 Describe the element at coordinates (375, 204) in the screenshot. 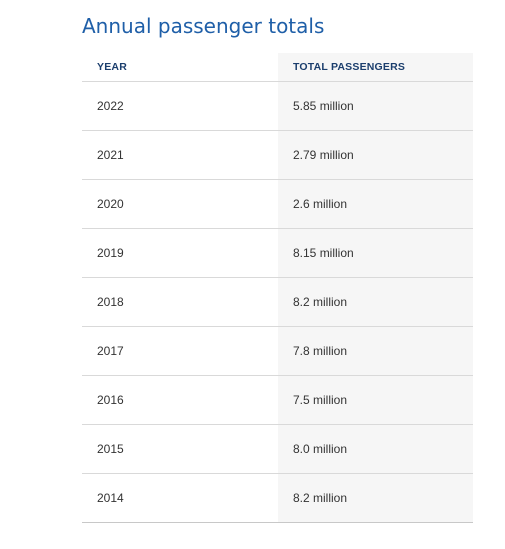

I see `total-passengers-cell: 2.6 million` at that location.